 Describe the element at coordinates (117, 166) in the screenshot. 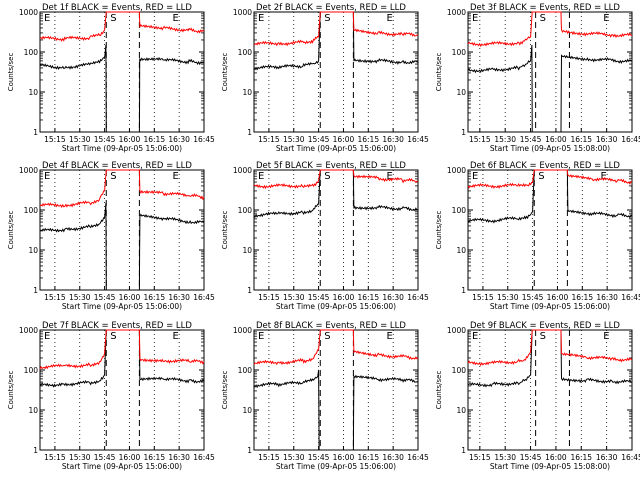

I see `chart-title: Det 4f BLACK = Events, RED = LLD` at that location.